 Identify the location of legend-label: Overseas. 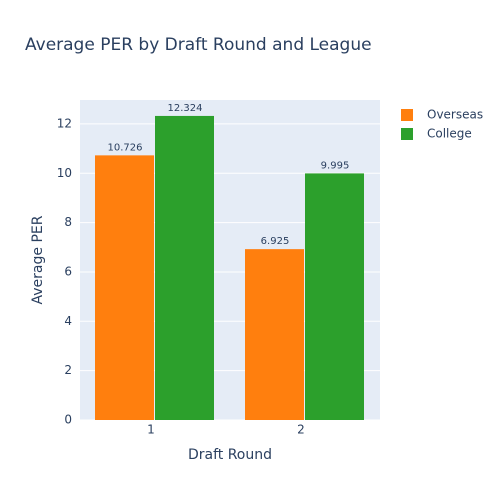
(455, 115).